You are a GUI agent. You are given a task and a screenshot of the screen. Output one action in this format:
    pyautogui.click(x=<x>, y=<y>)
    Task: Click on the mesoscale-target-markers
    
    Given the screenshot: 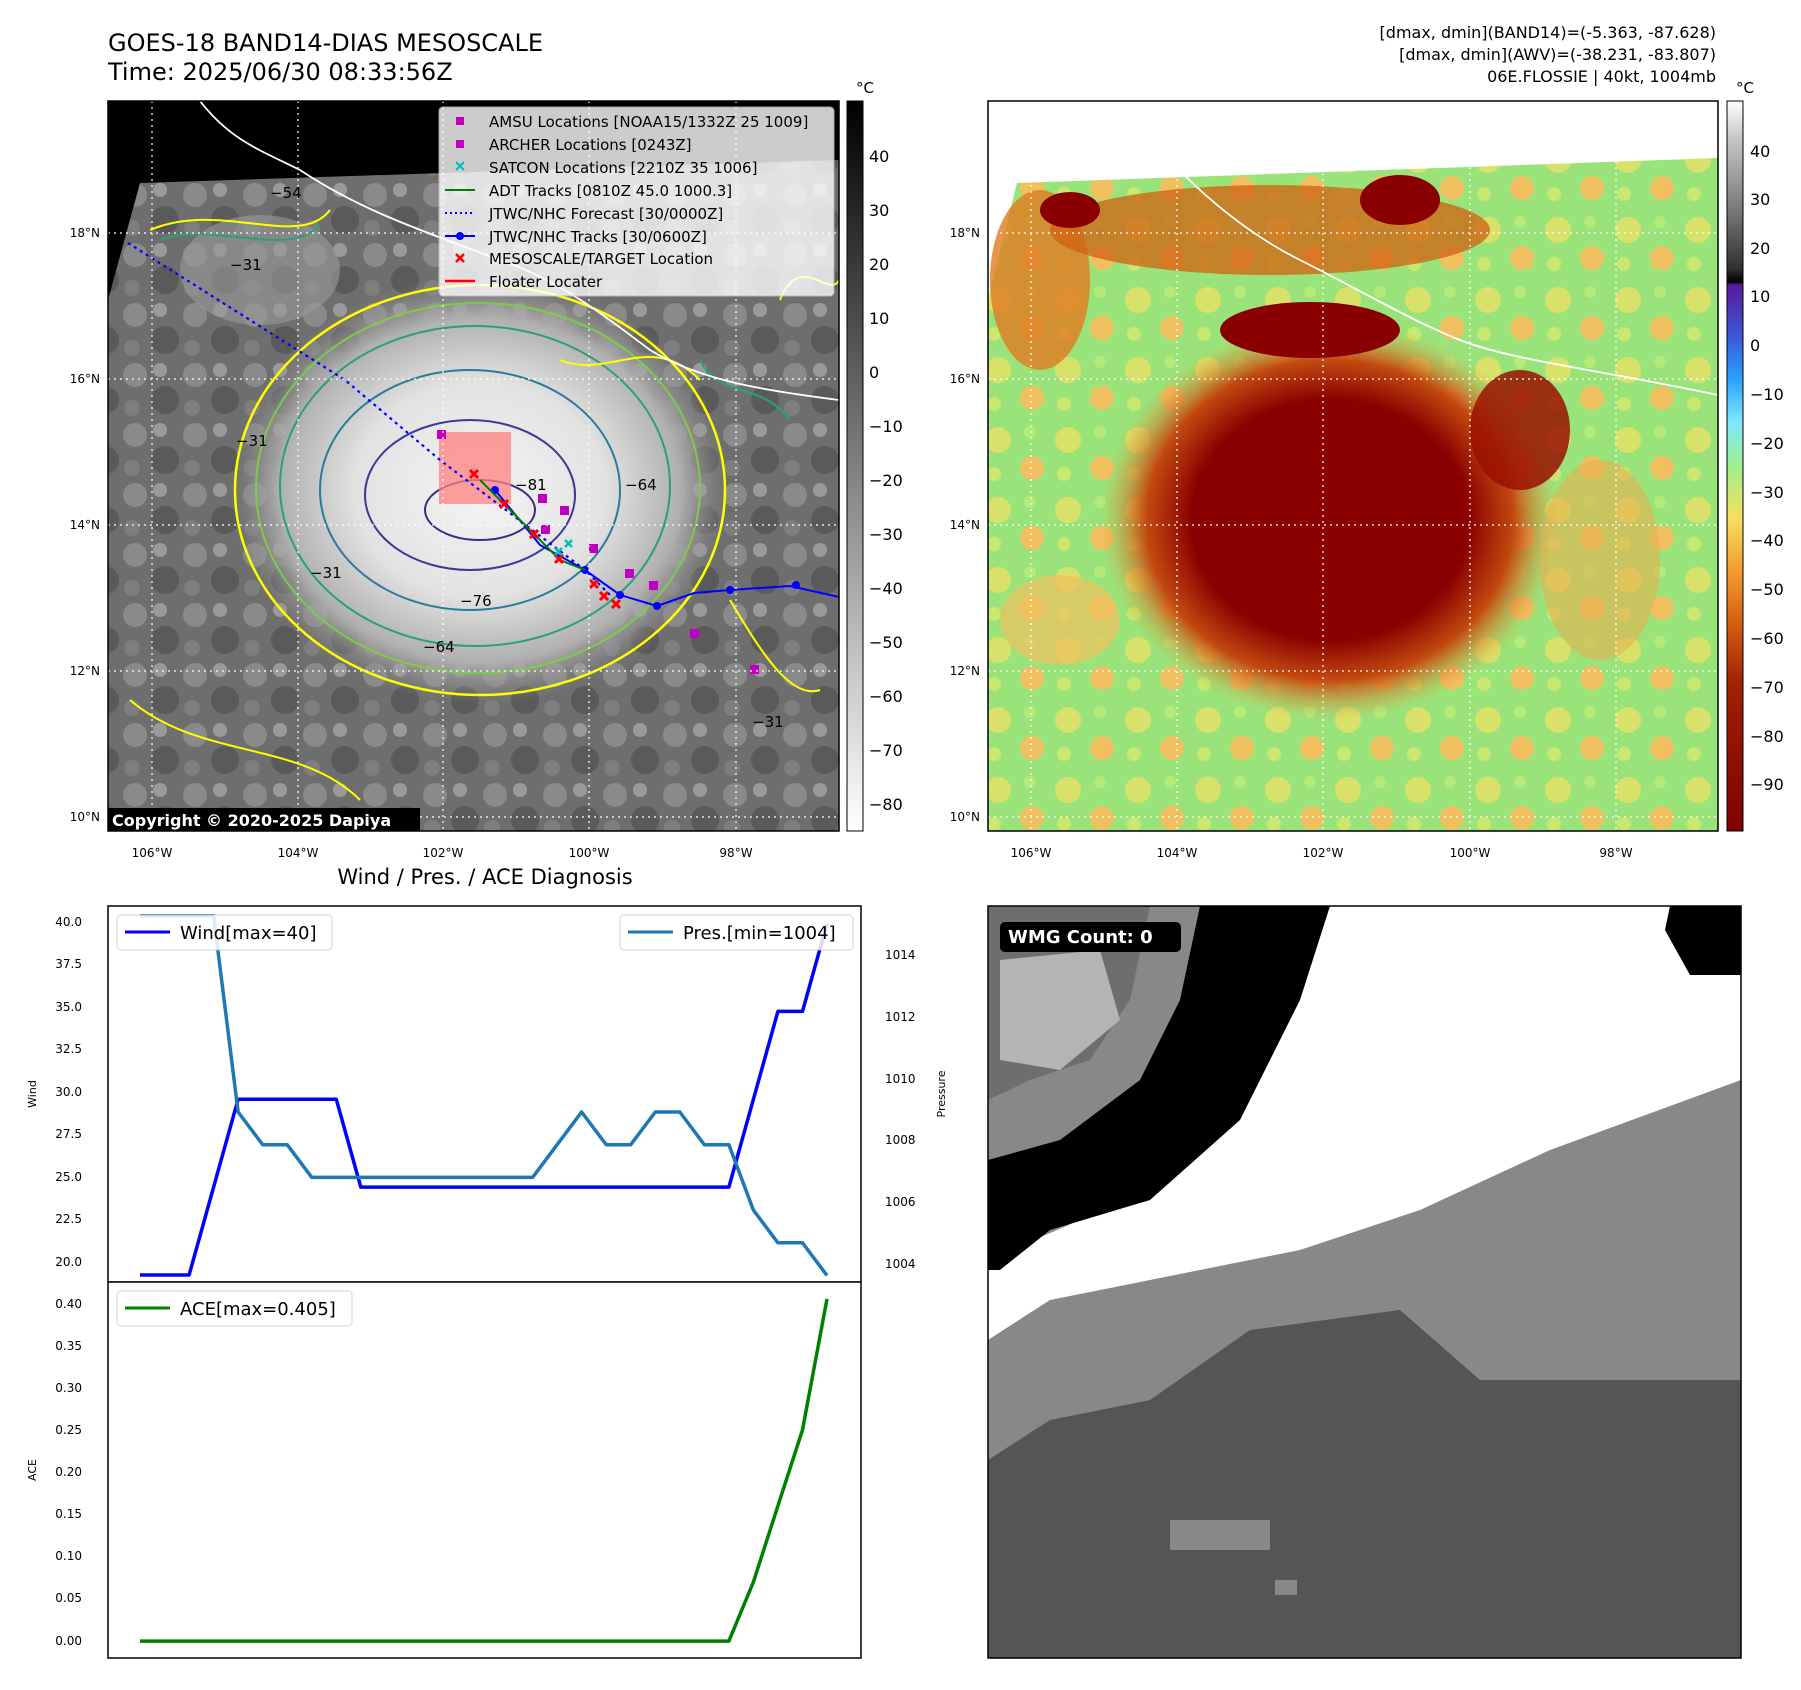 What is the action you would take?
    pyautogui.click(x=545, y=539)
    